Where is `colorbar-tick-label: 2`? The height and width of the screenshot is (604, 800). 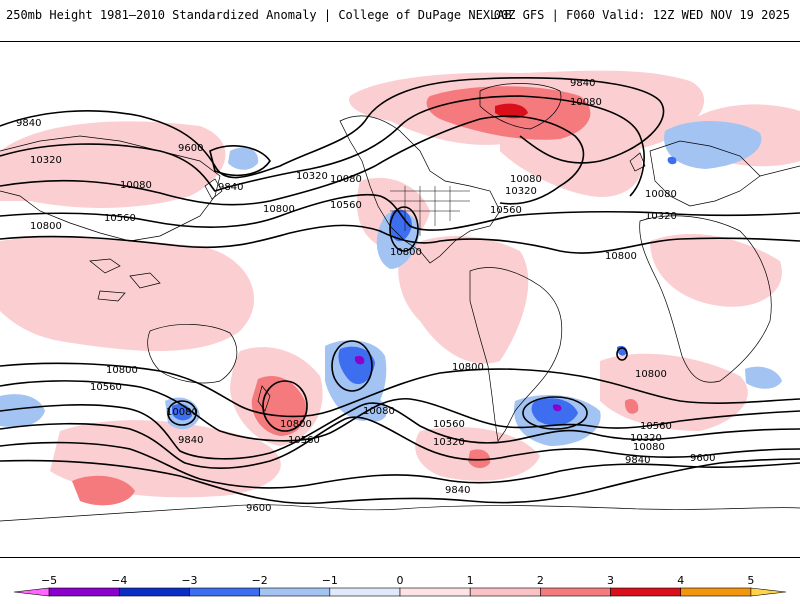
colorbar-tick-label: 2 is located at coordinates (540, 580).